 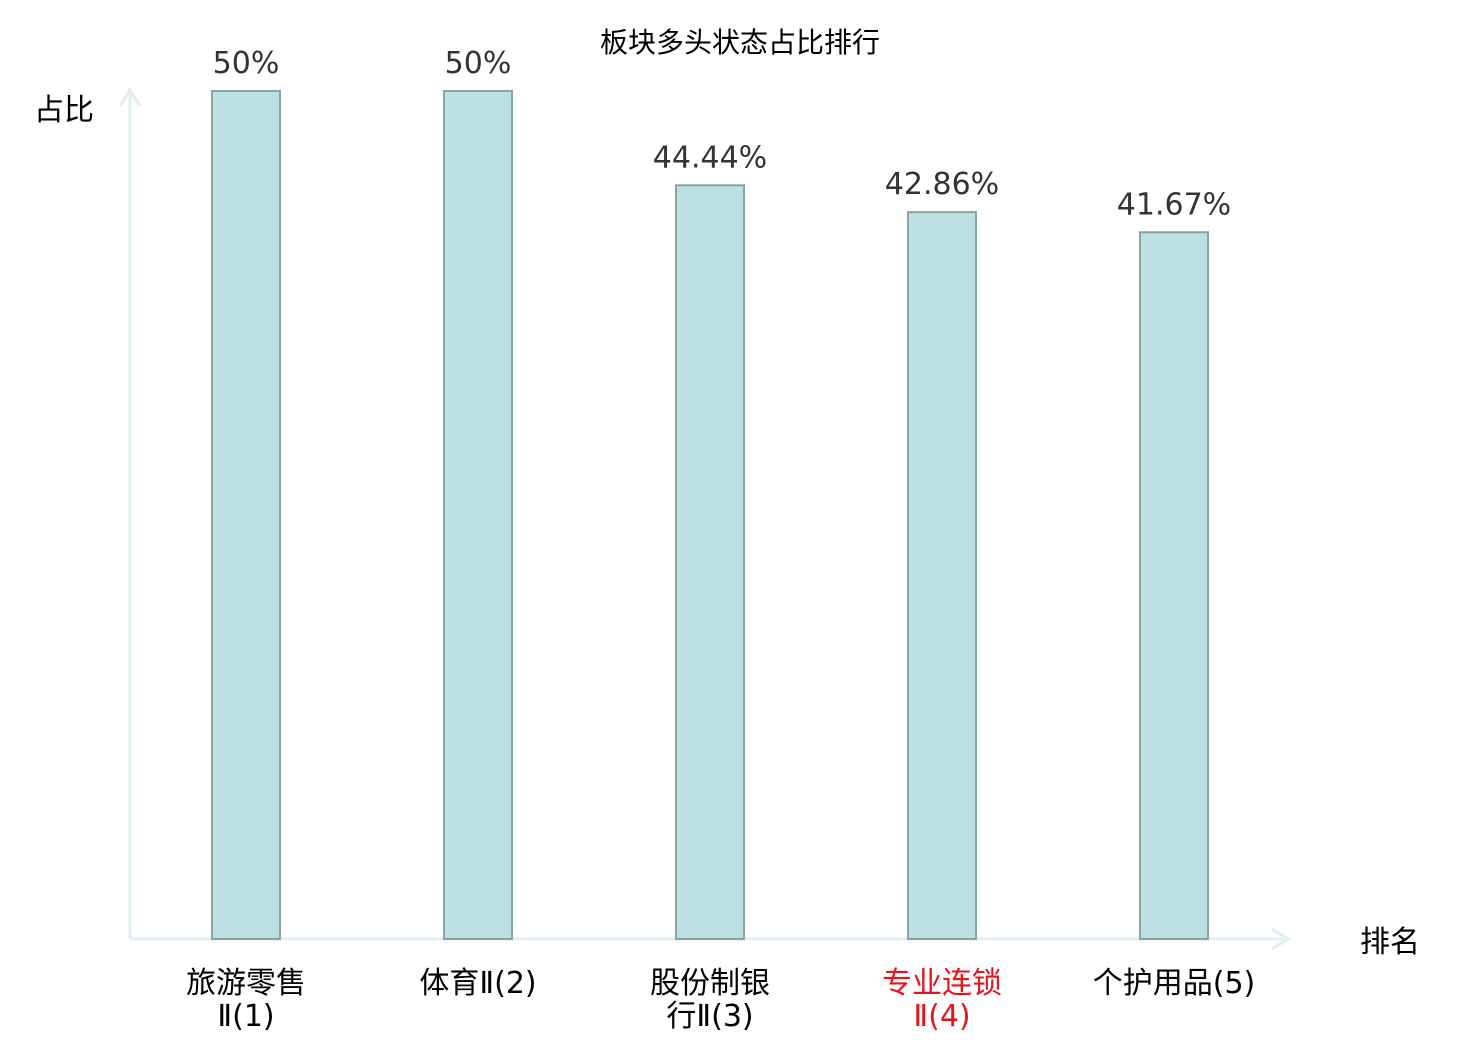 I want to click on tick-label: 股份制银, so click(x=710, y=983).